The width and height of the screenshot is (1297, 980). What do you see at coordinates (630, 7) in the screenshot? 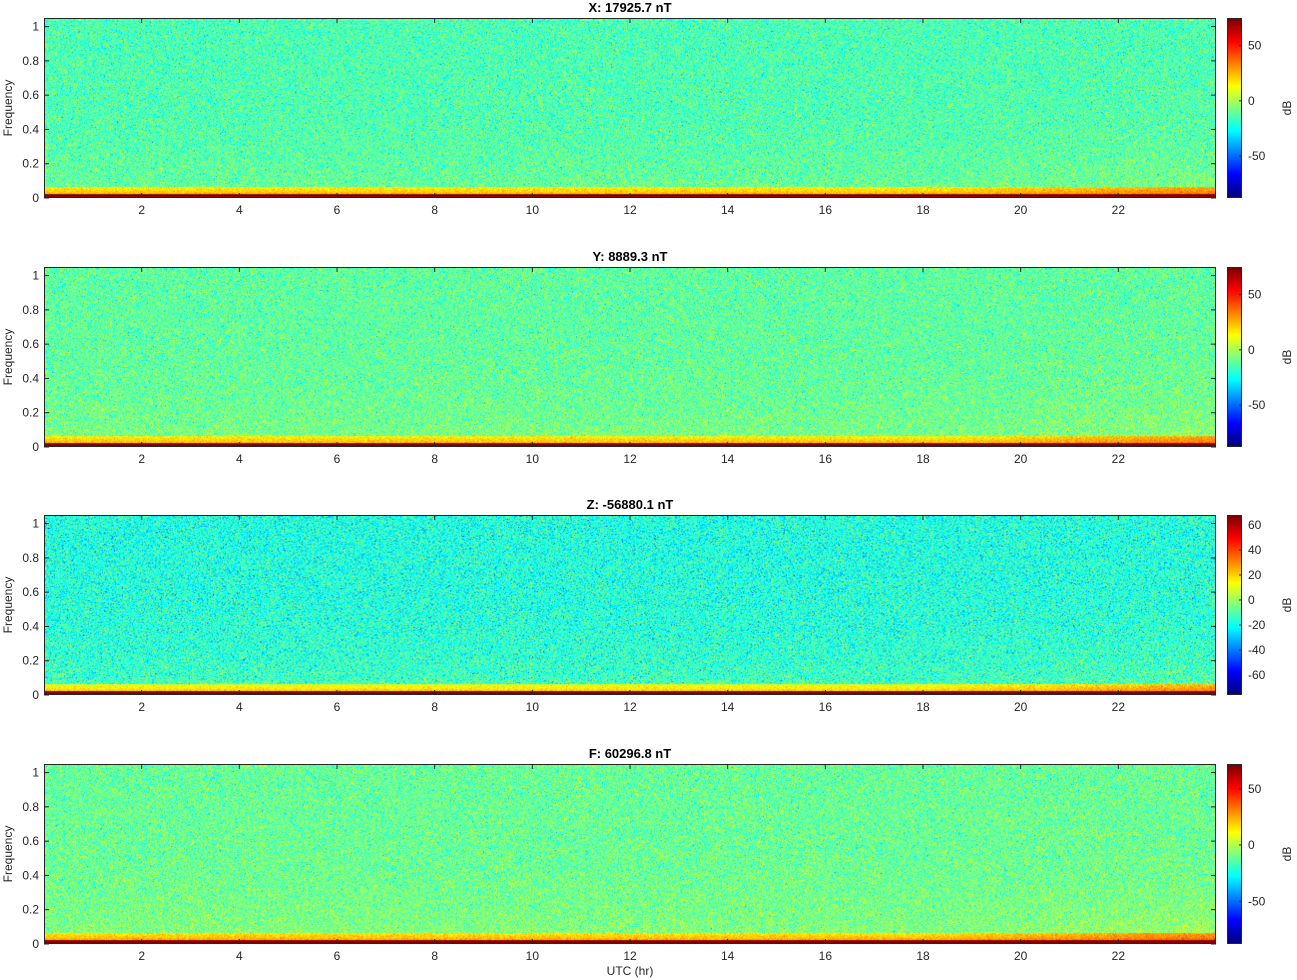
I see `panel-title: X: 17925.7 nT` at bounding box center [630, 7].